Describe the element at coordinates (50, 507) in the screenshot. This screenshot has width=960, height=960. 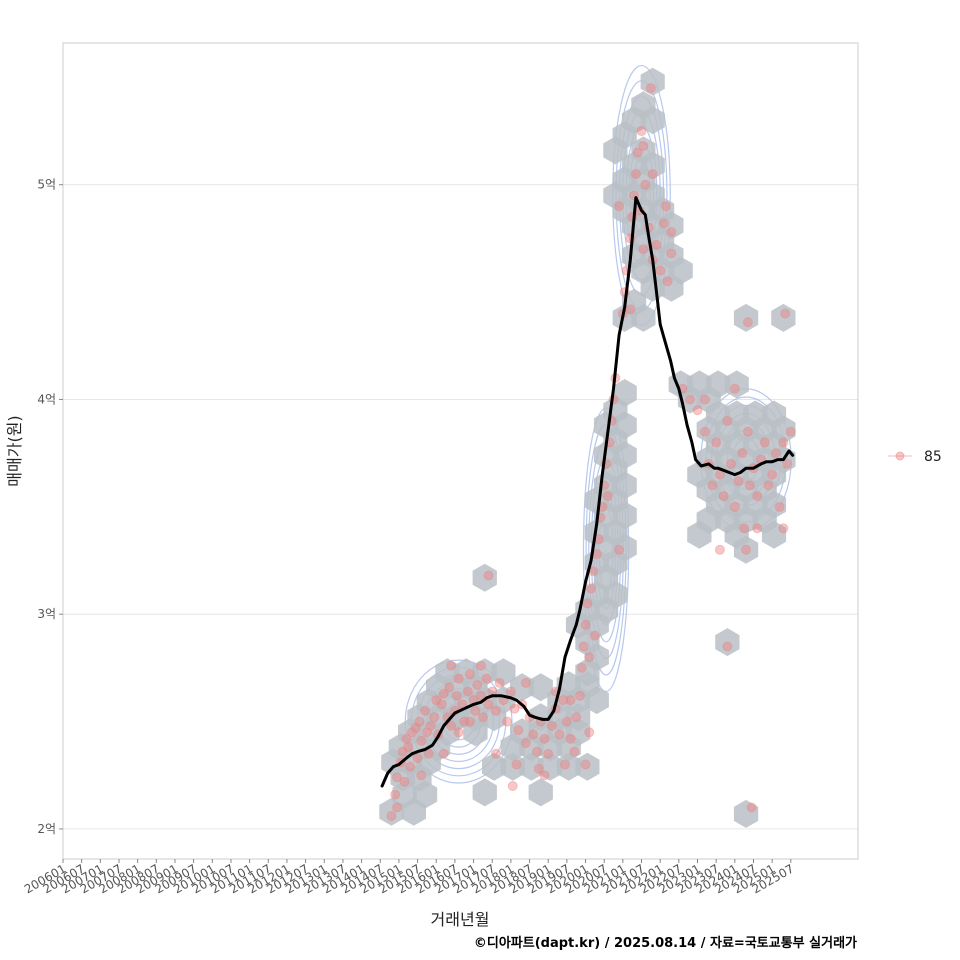
I see `y-axis-ticks: 2억 3억 4억 5억` at that location.